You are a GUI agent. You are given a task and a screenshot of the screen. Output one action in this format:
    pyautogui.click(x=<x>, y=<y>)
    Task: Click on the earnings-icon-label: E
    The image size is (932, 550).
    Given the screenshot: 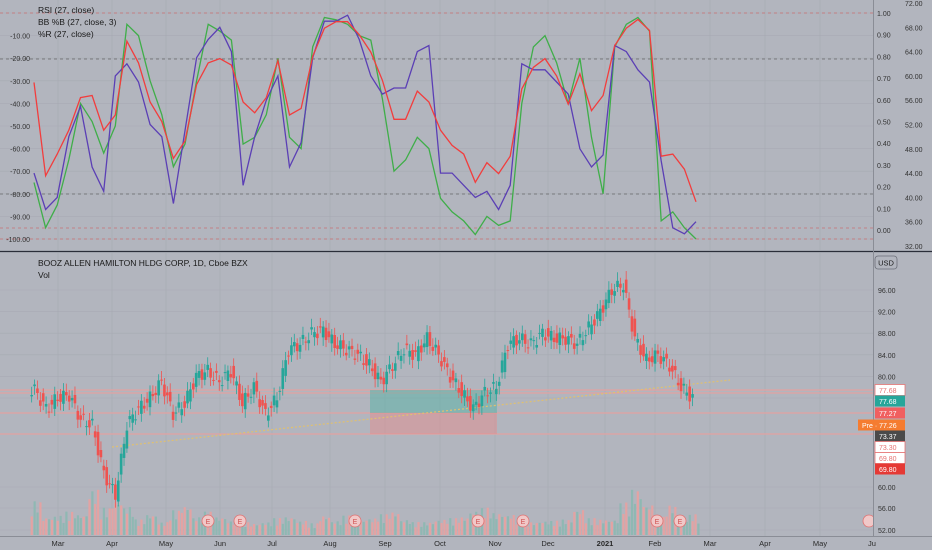 What is the action you would take?
    pyautogui.click(x=523, y=522)
    